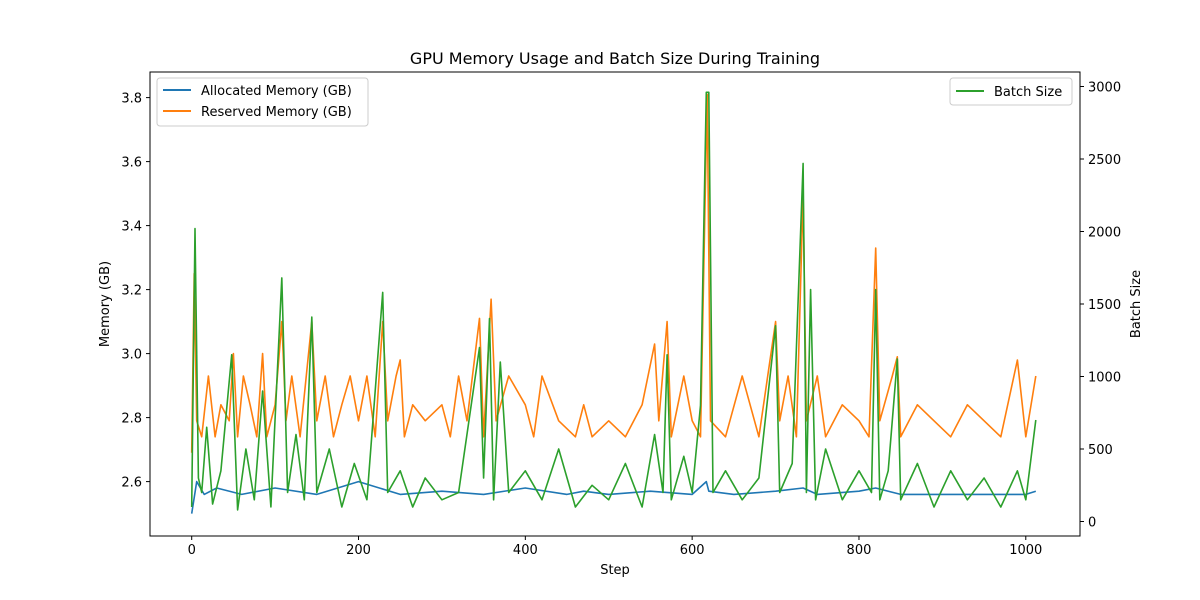 The width and height of the screenshot is (1200, 600). I want to click on y-left-tick-label: 3.0, so click(131, 355).